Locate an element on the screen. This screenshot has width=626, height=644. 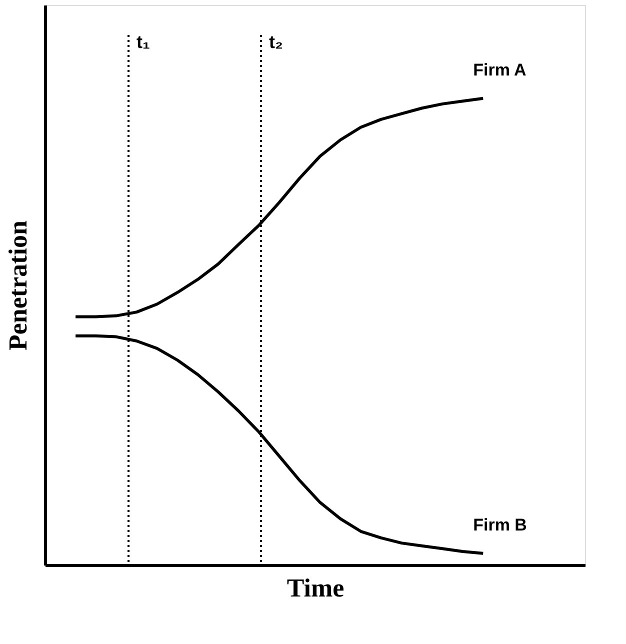
x-axis-title: Time is located at coordinates (315, 588).